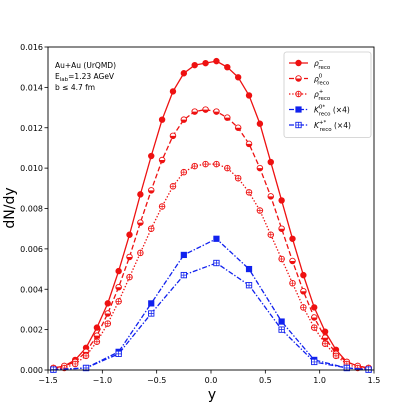  I want to click on x-tick-label-6: 1.0, so click(319, 380).